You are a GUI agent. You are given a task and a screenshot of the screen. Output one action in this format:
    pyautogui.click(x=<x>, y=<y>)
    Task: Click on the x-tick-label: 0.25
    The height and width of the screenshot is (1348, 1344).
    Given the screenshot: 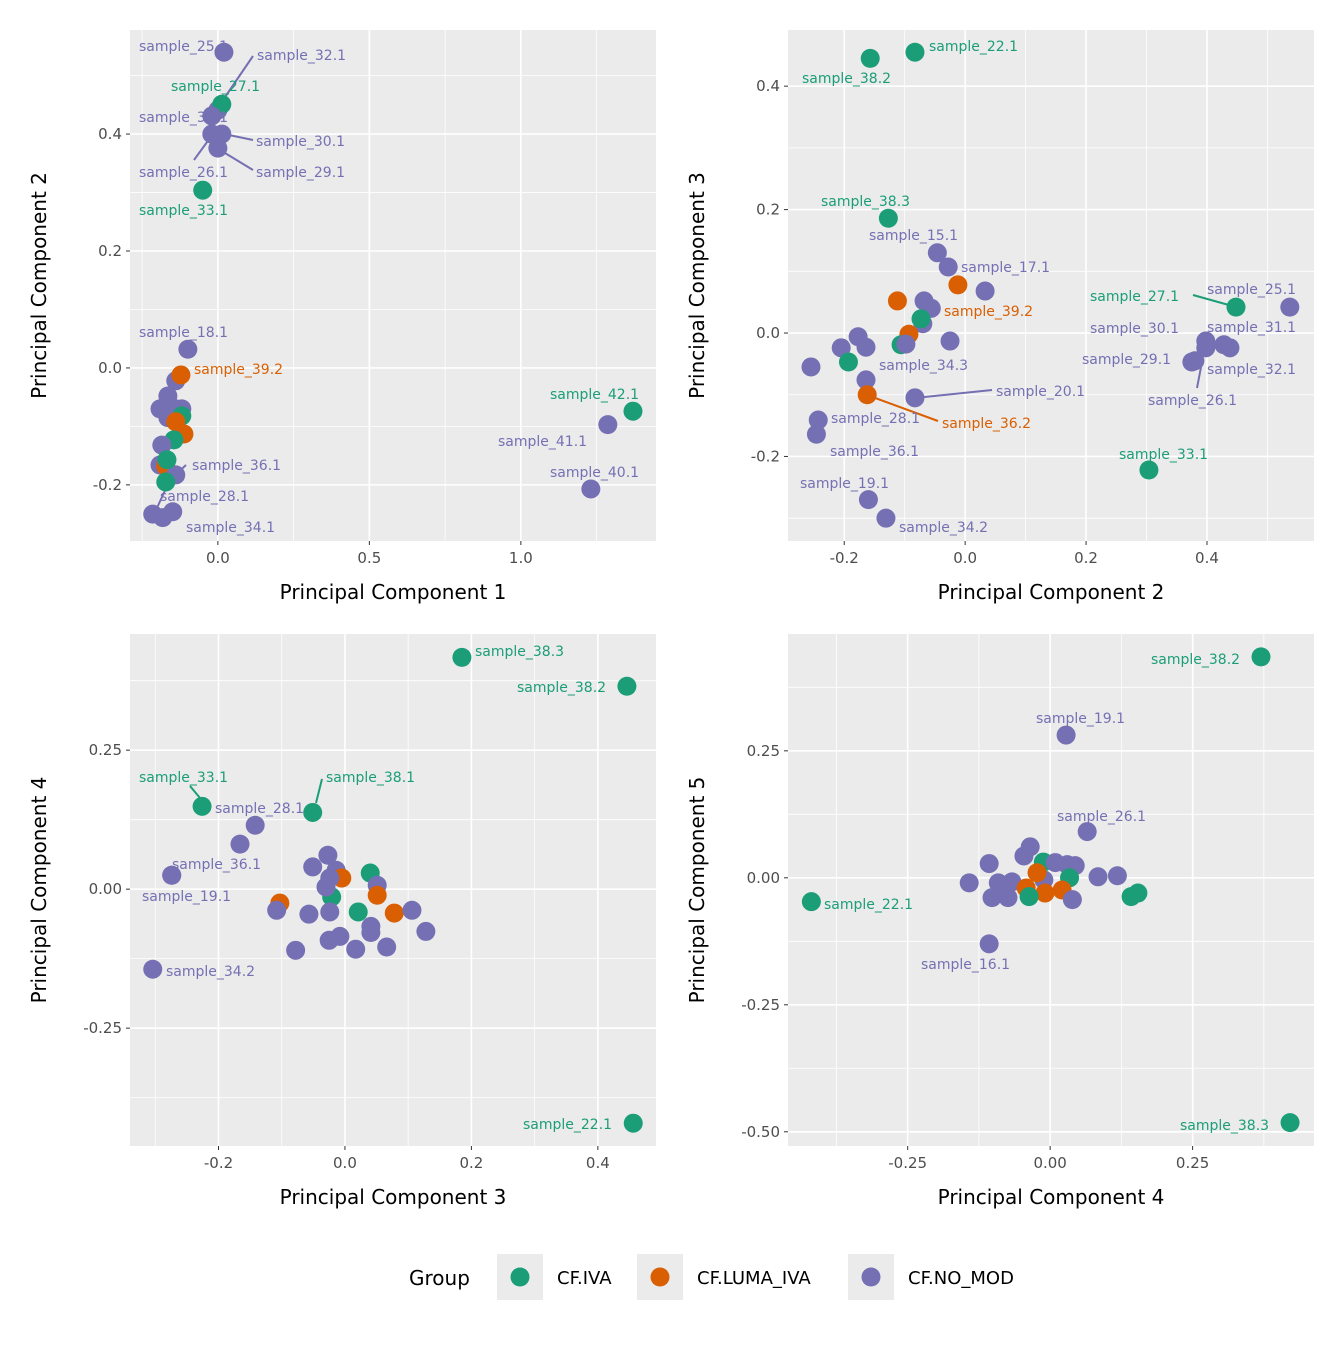 What is the action you would take?
    pyautogui.click(x=1192, y=1163)
    